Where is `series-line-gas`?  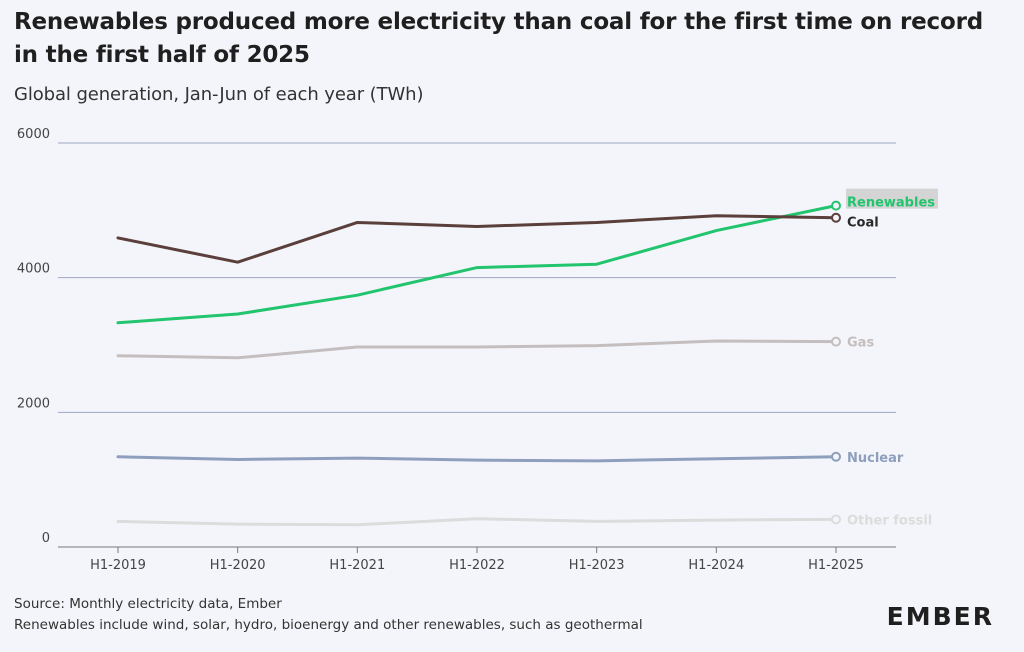 series-line-gas is located at coordinates (477, 349).